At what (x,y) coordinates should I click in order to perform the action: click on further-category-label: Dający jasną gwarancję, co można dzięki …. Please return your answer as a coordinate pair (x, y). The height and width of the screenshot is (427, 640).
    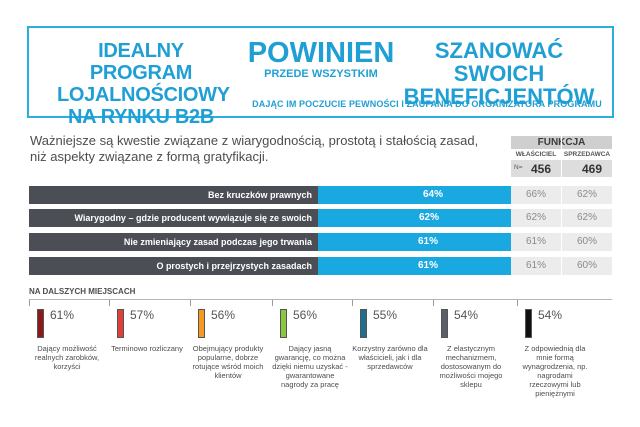
    Looking at the image, I should click on (310, 366).